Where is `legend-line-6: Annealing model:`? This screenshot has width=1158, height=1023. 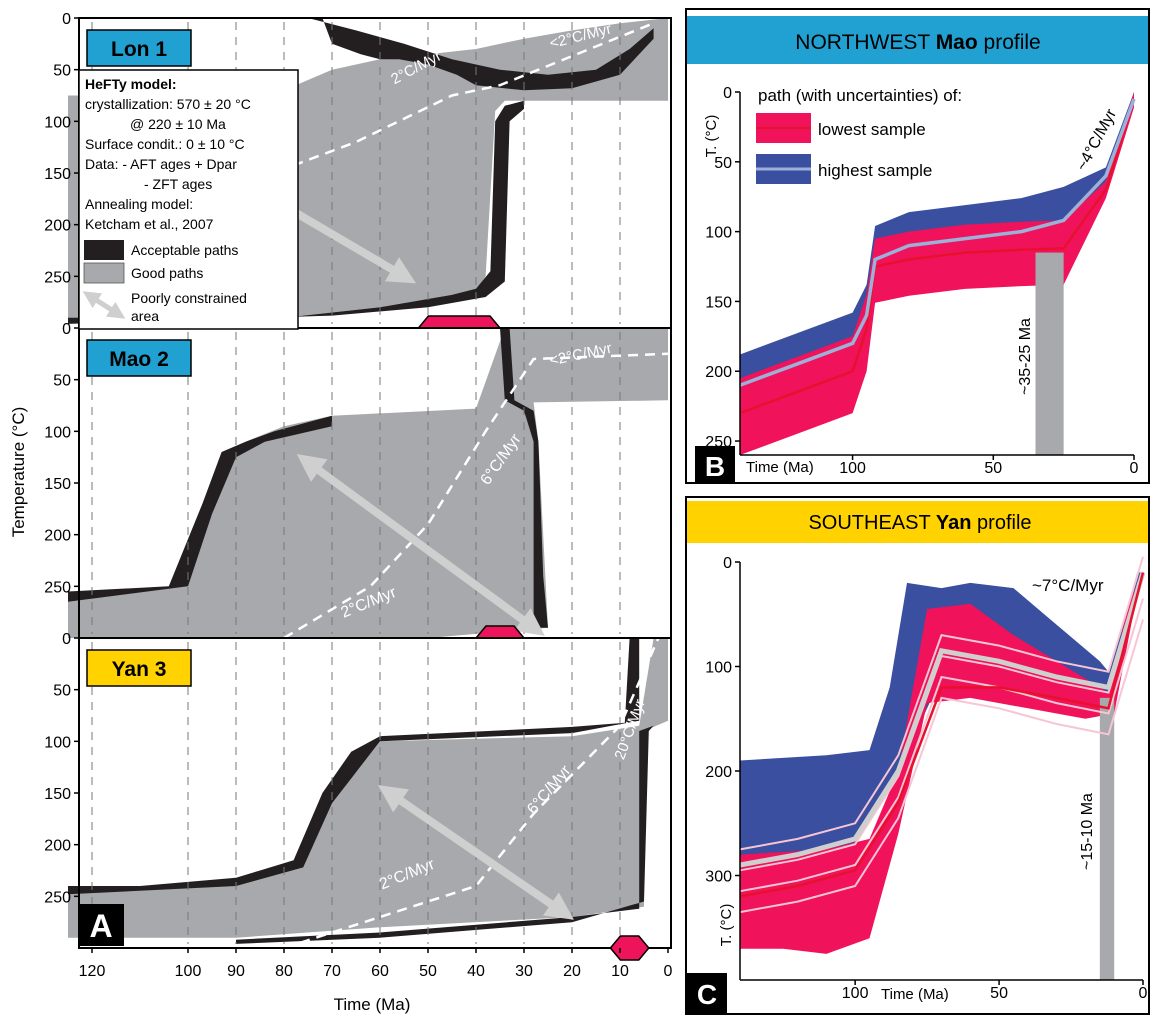 legend-line-6: Annealing model: is located at coordinates (139, 204).